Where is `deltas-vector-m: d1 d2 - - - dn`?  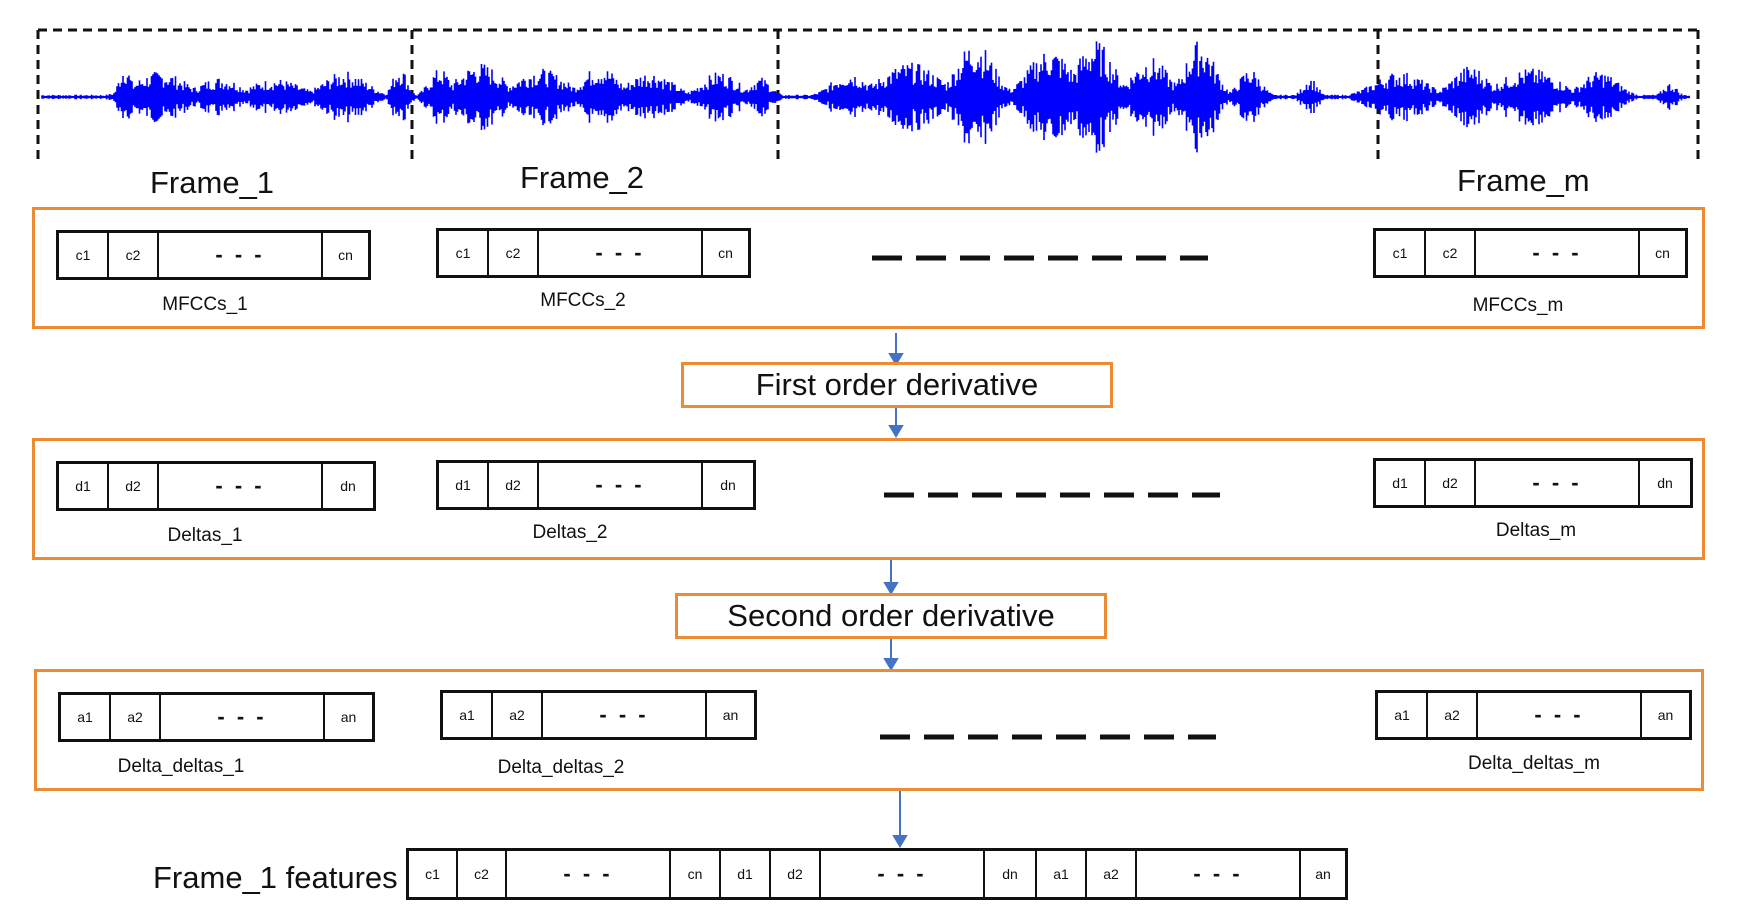
deltas-vector-m: d1 d2 - - - dn is located at coordinates (1533, 483).